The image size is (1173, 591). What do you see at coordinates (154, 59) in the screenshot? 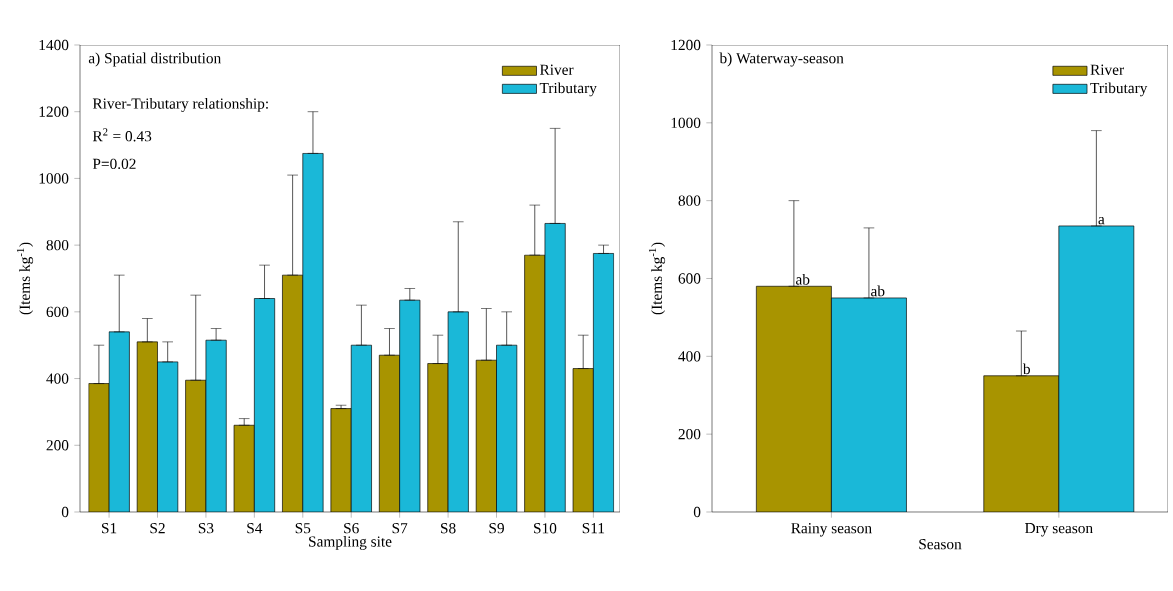
I see `chart-title: a) Spatial distribution` at bounding box center [154, 59].